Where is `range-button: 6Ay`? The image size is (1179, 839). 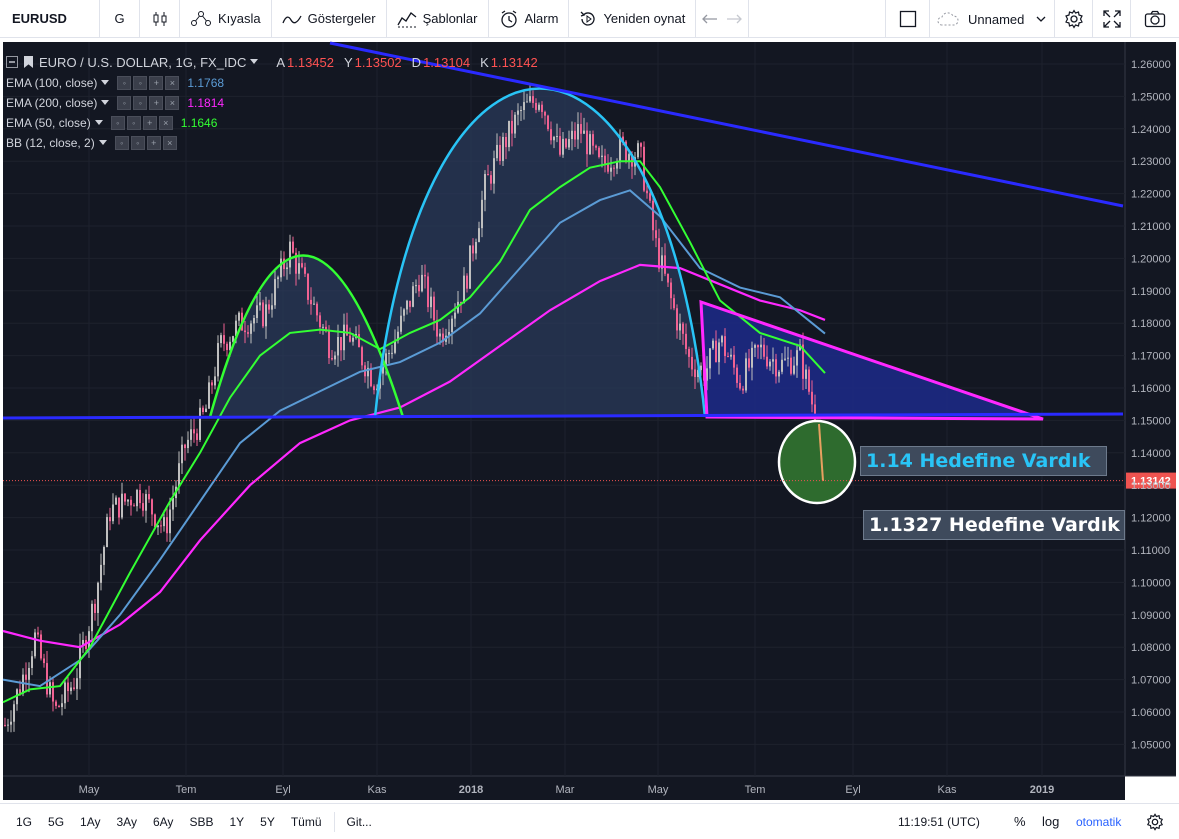 range-button: 6Ay is located at coordinates (163, 821).